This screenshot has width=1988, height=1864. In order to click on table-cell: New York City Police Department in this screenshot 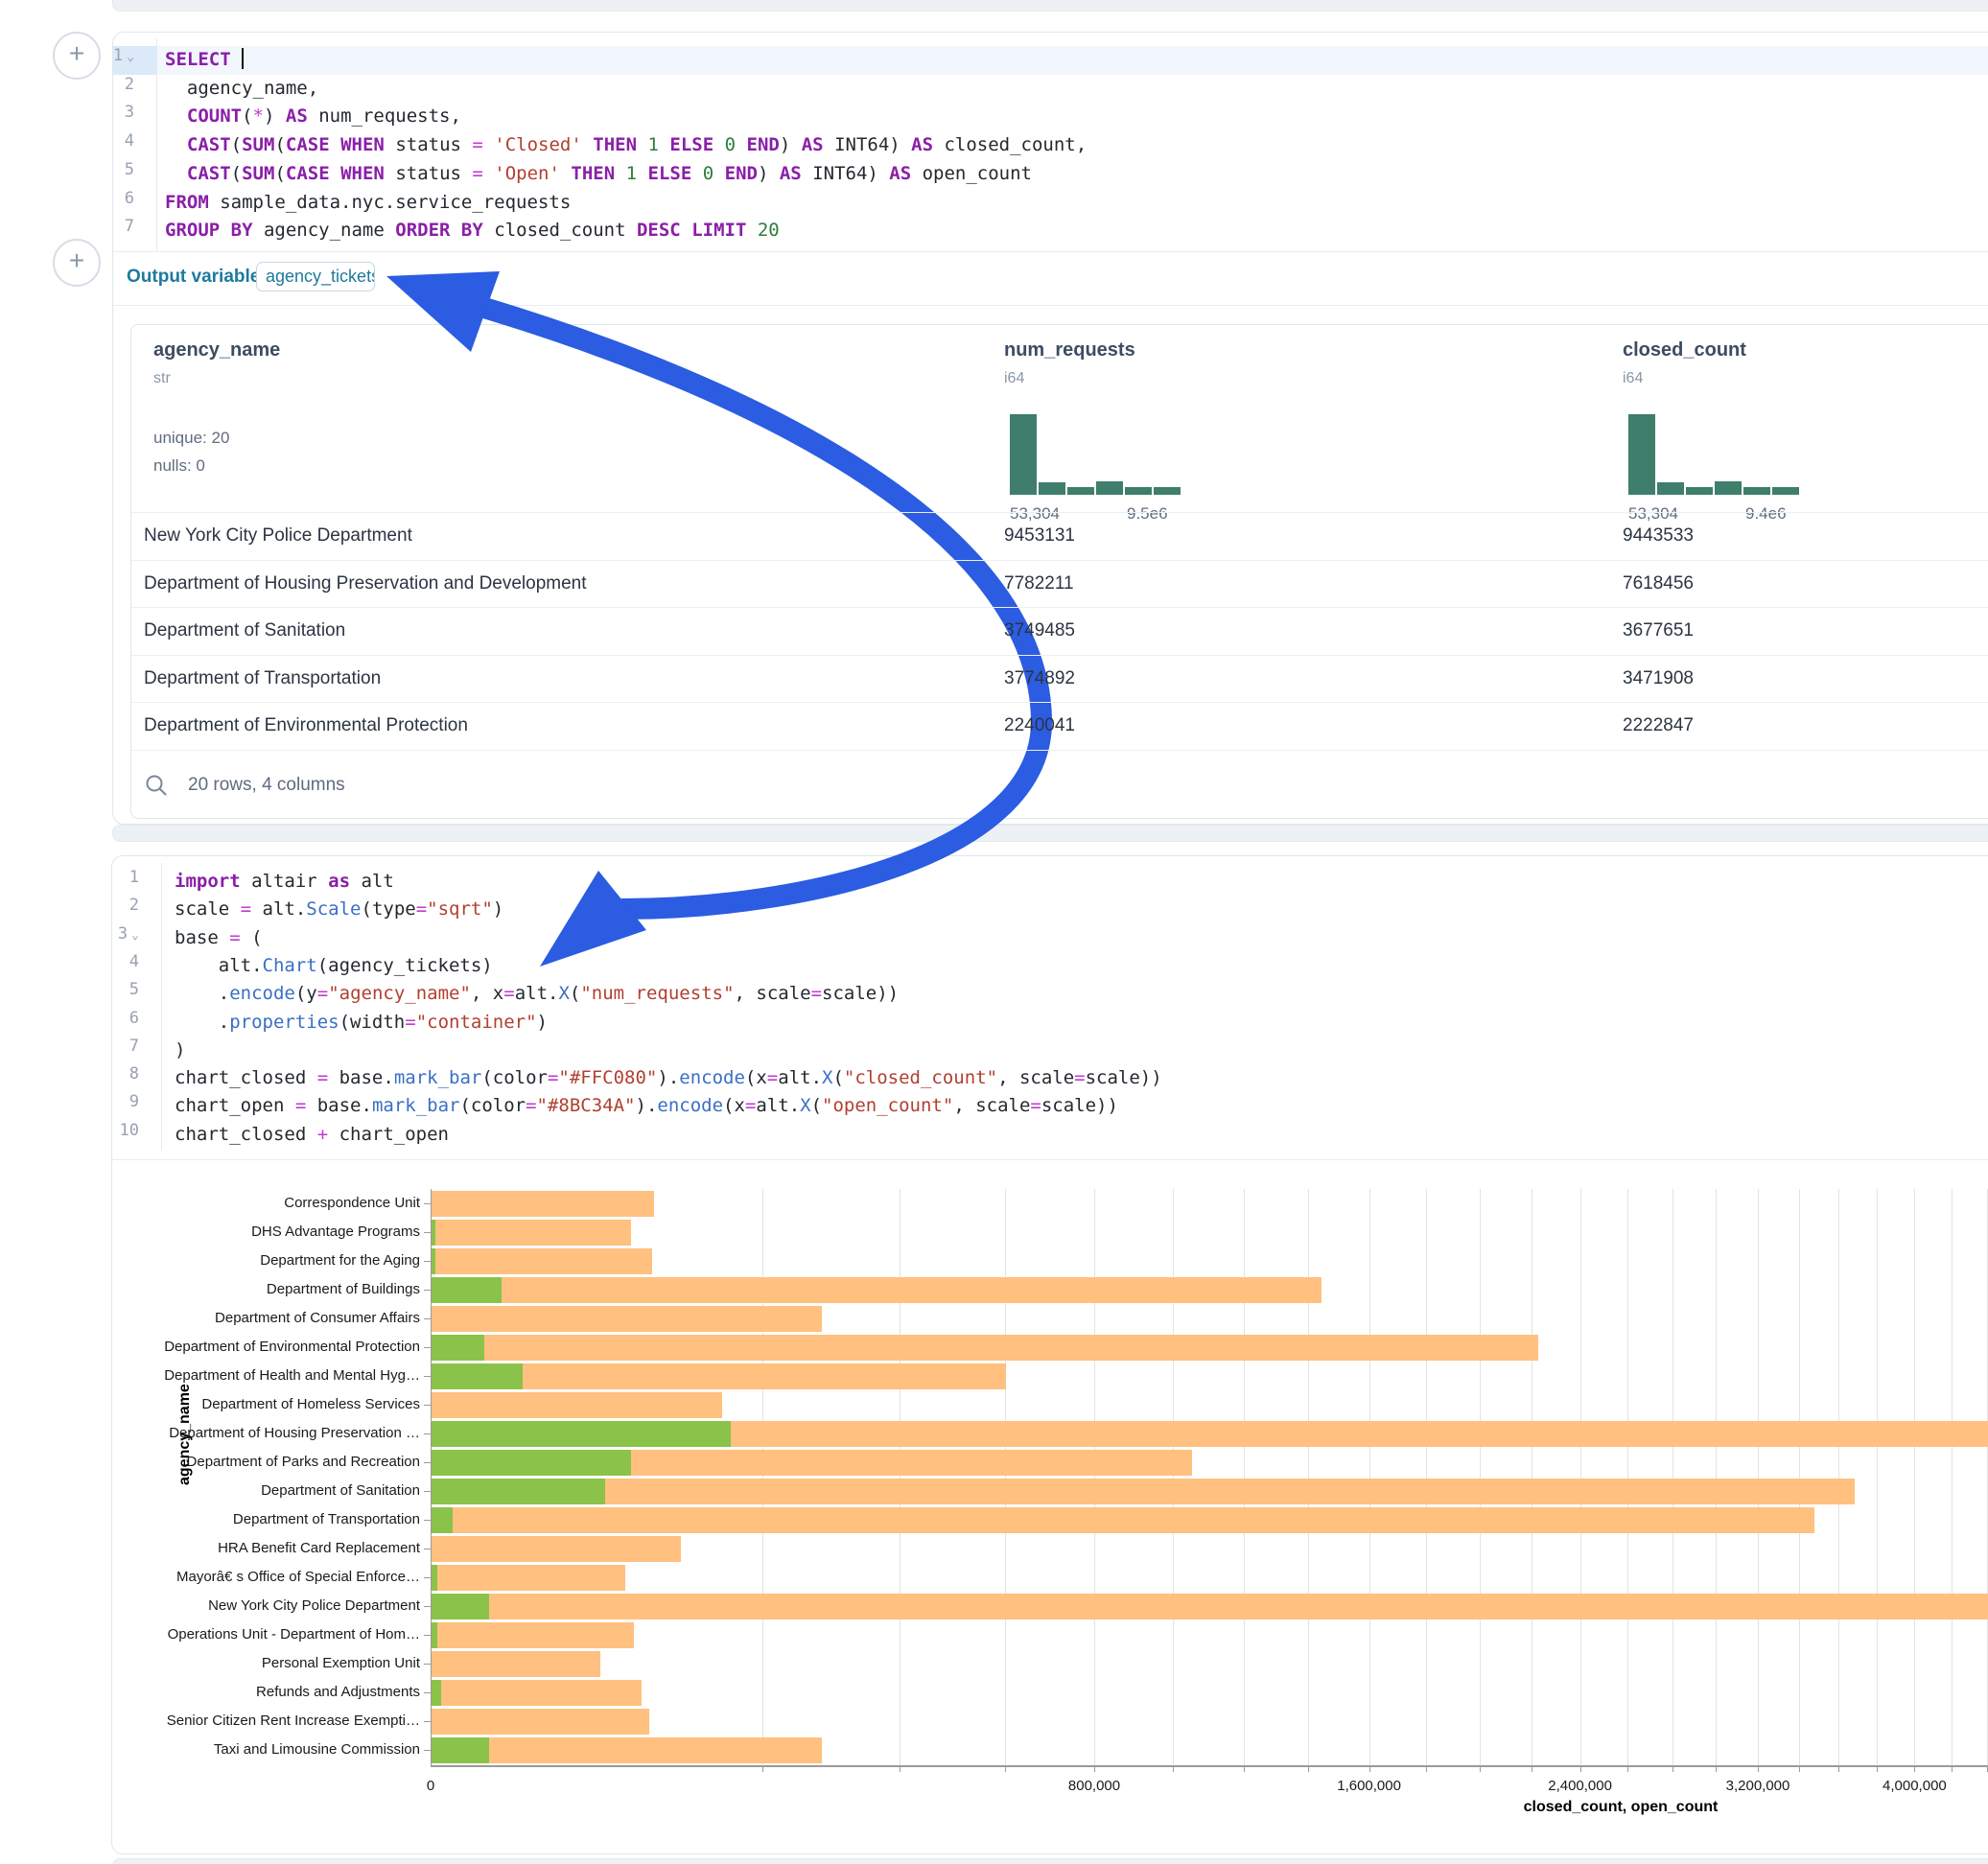, I will do `click(278, 535)`.